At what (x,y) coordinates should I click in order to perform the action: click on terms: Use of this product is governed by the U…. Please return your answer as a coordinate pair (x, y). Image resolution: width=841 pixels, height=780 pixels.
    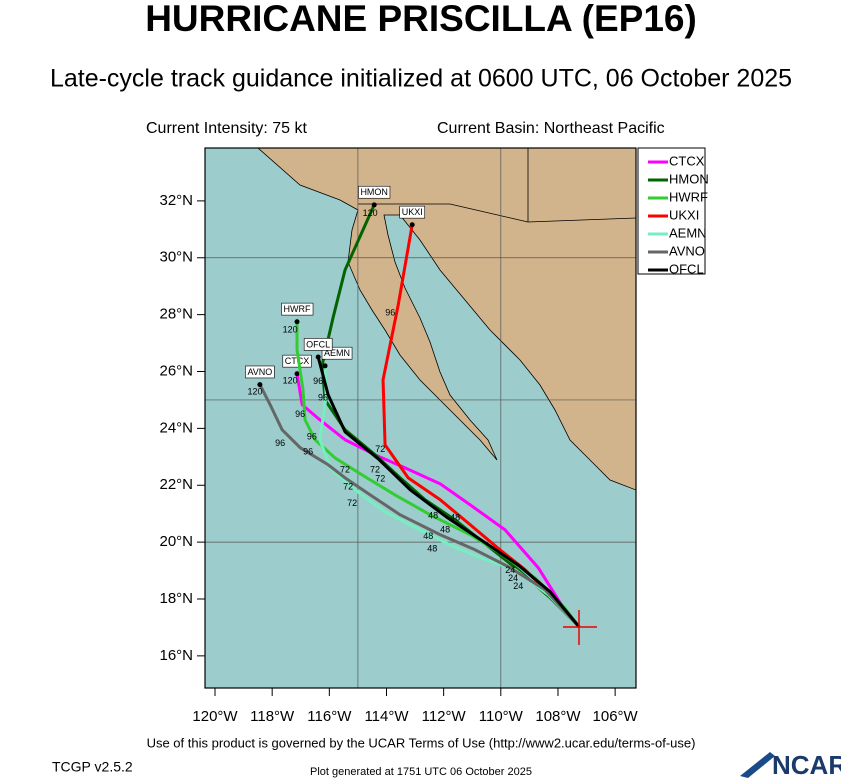
    Looking at the image, I should click on (421, 742).